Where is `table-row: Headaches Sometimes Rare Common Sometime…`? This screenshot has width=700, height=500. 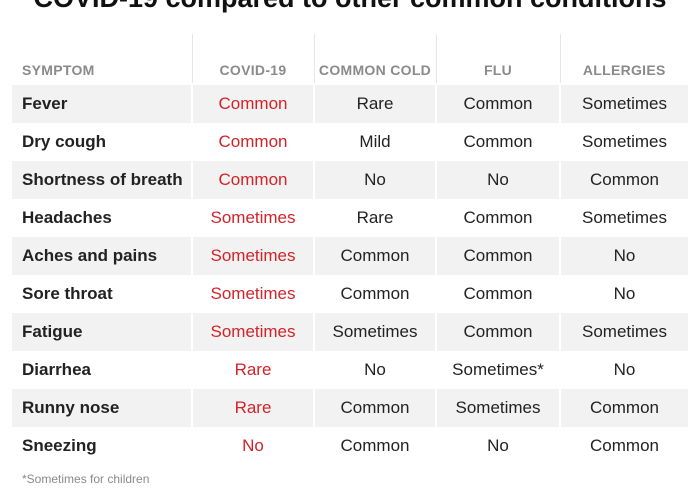 table-row: Headaches Sometimes Rare Common Sometime… is located at coordinates (350, 218).